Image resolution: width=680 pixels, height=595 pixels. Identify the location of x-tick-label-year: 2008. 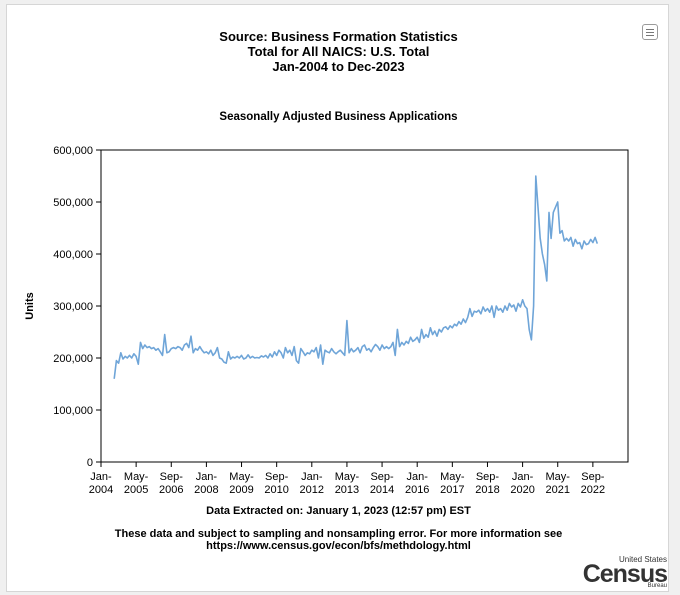
(206, 490).